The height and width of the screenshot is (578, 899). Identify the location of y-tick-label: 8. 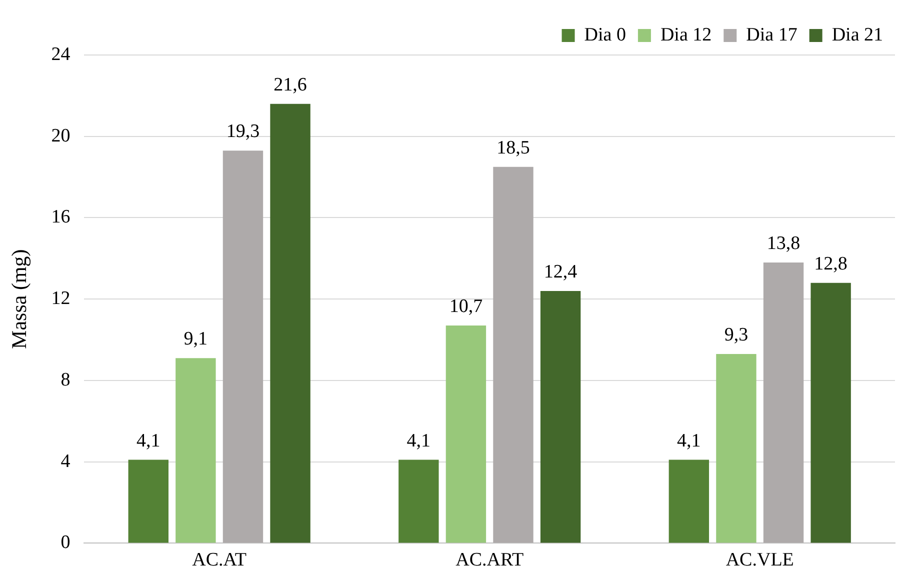
(65, 379).